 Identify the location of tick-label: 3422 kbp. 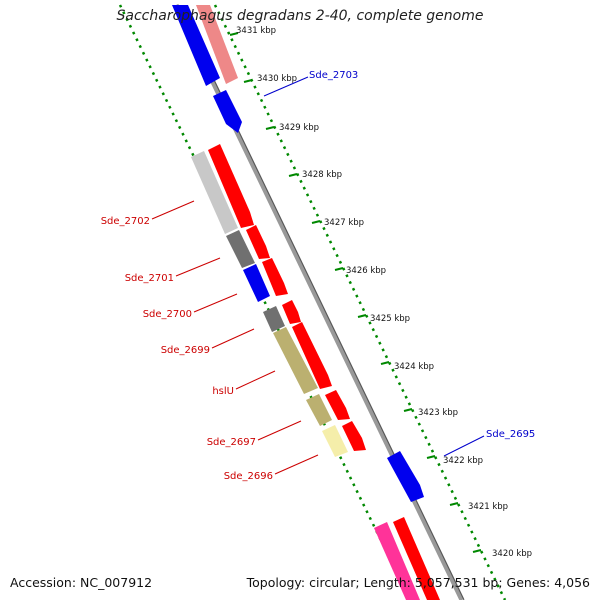
(463, 461).